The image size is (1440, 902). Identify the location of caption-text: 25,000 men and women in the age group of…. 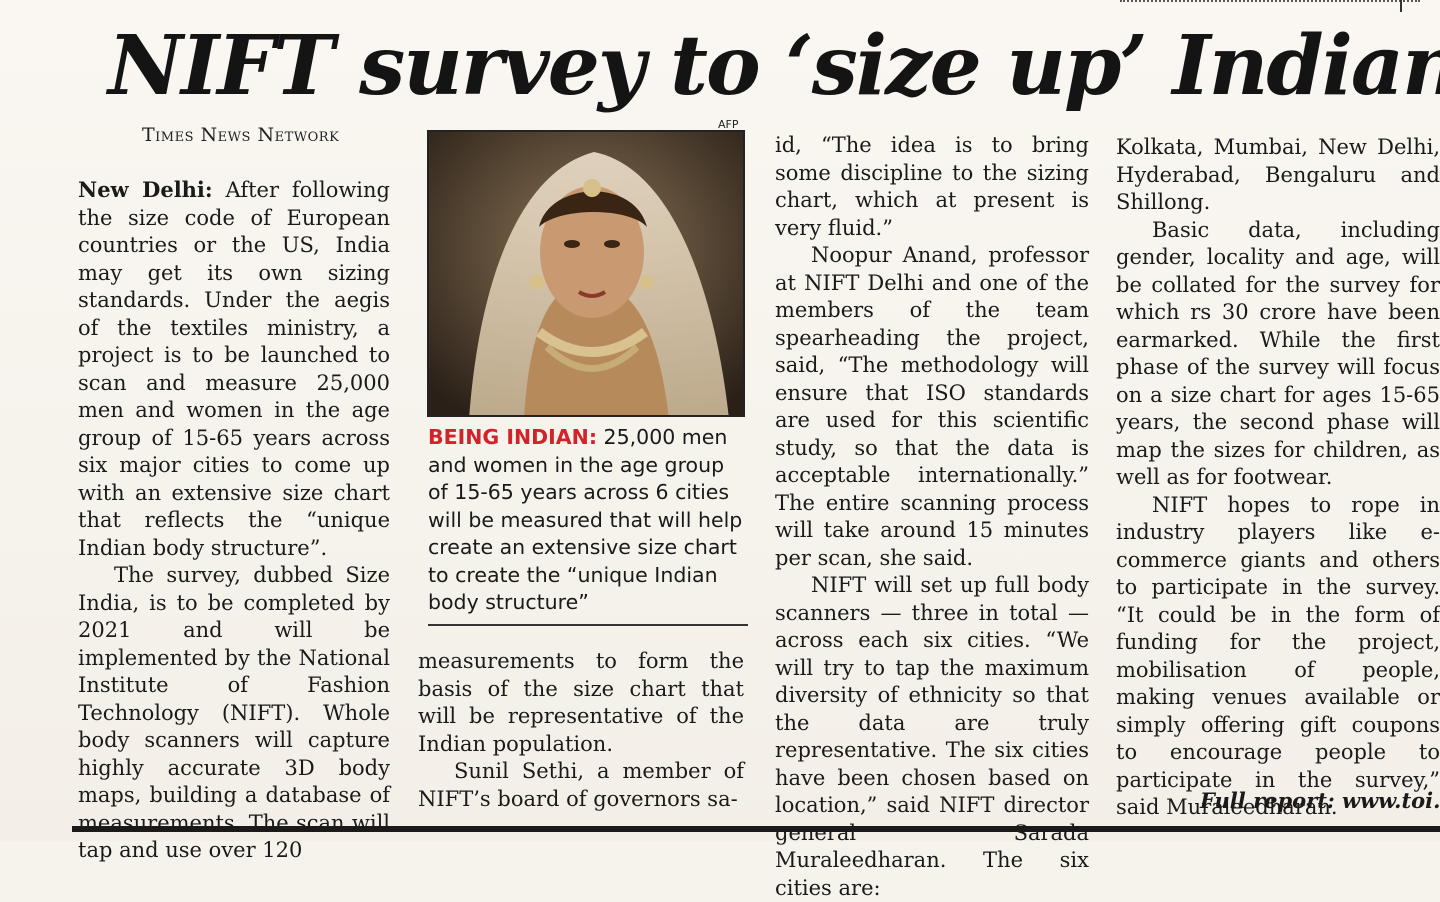
(585, 519).